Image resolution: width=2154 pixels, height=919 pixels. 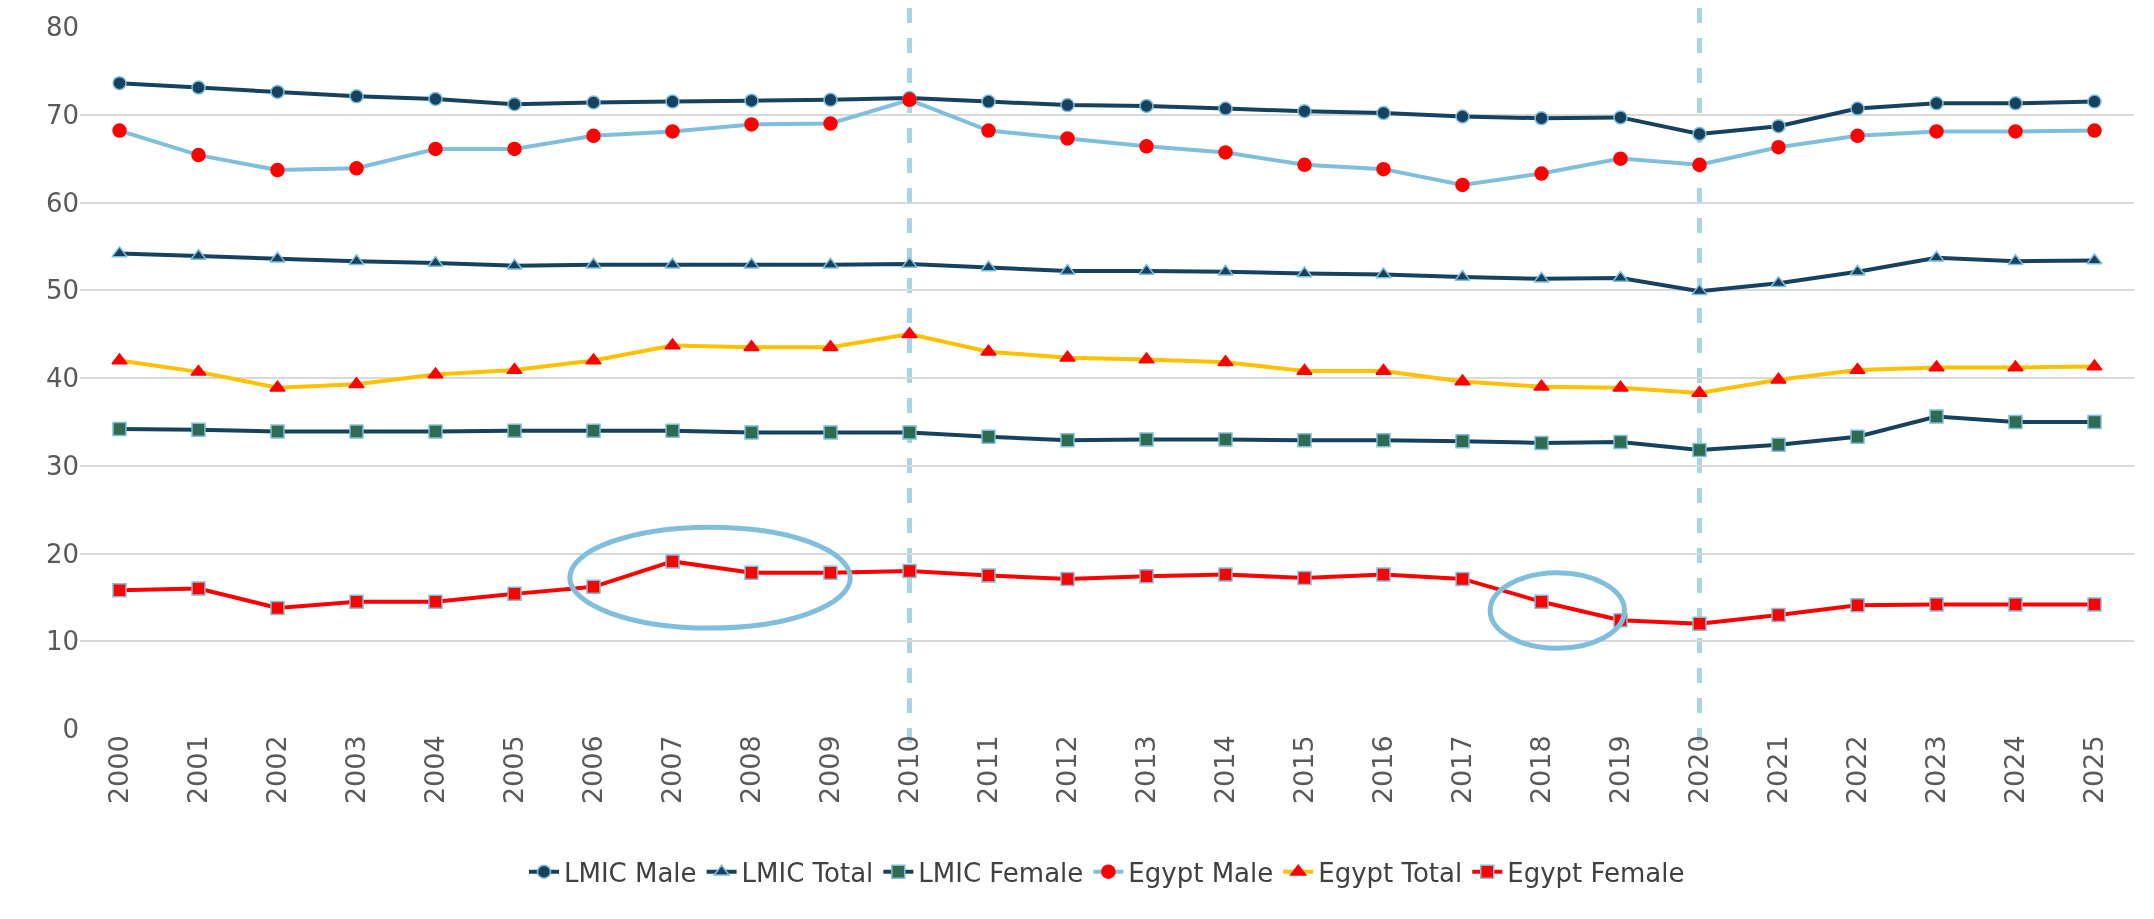 What do you see at coordinates (1462, 770) in the screenshot?
I see `x-tick-label: 2017` at bounding box center [1462, 770].